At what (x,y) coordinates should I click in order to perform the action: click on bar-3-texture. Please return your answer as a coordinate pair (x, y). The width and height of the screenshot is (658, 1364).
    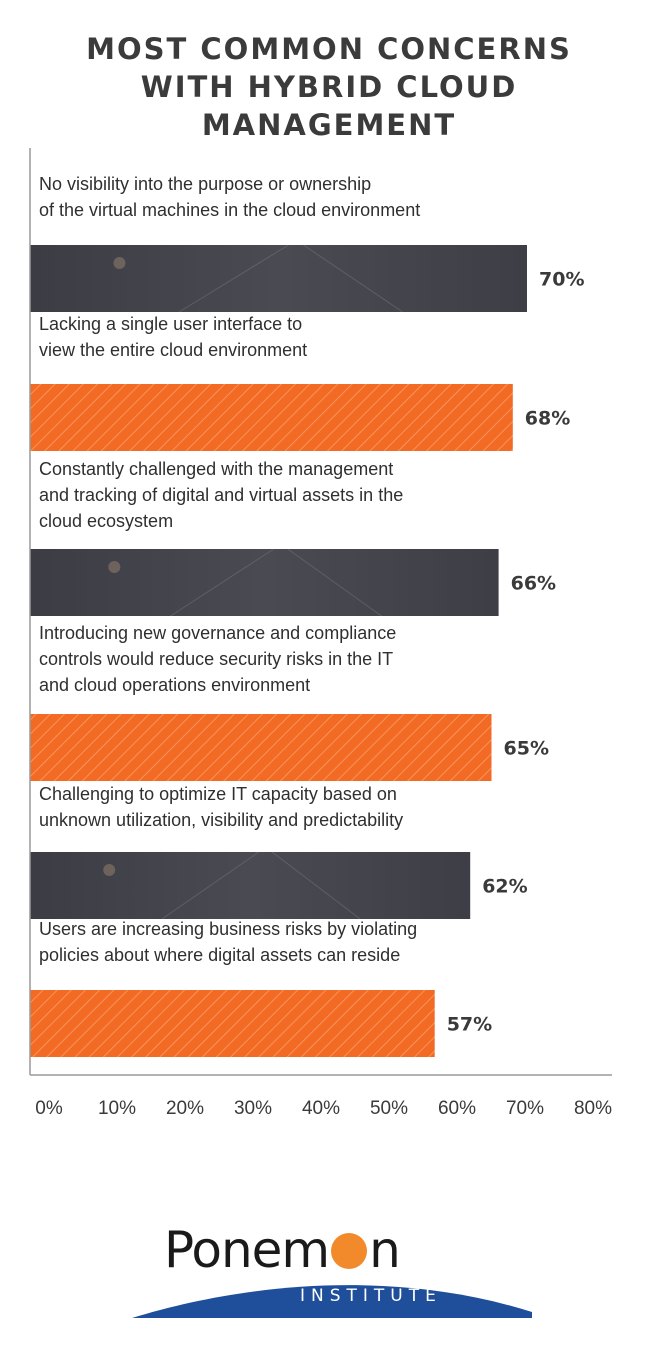
    Looking at the image, I should click on (245, 582).